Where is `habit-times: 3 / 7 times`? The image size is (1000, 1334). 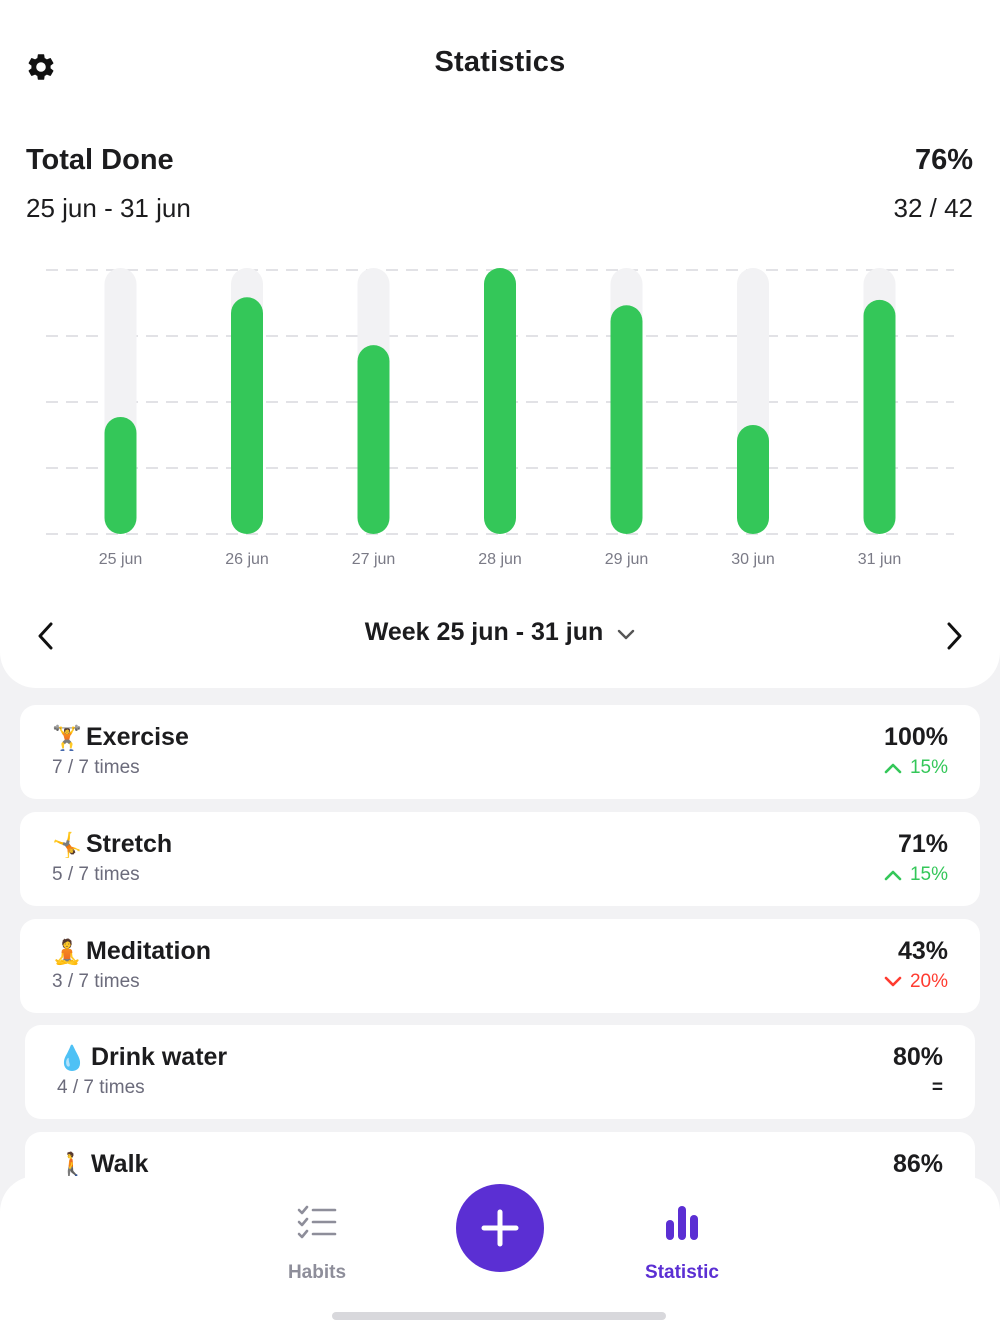 habit-times: 3 / 7 times is located at coordinates (96, 981).